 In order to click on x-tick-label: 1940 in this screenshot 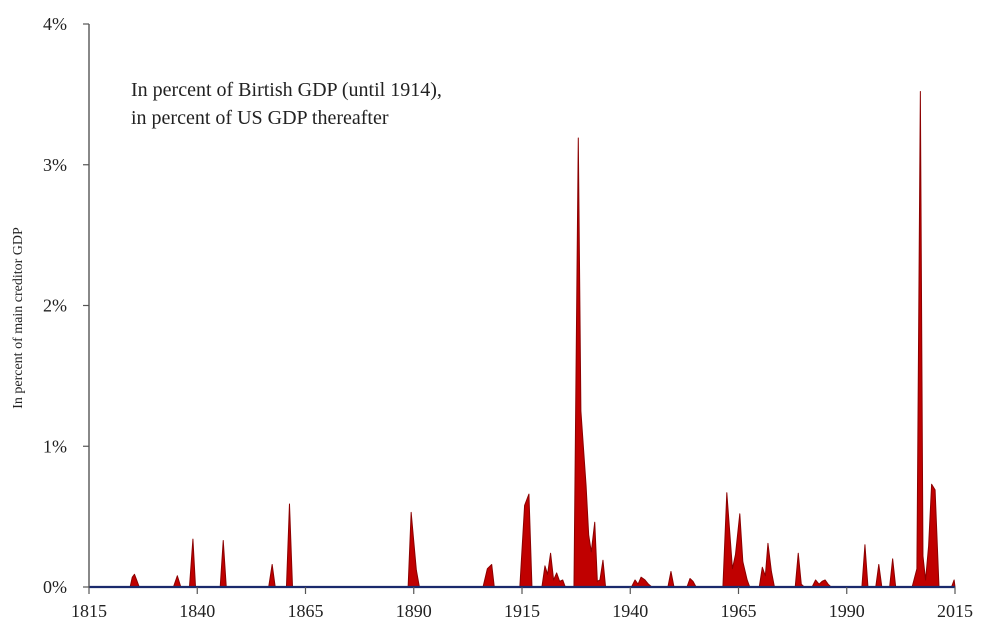, I will do `click(630, 611)`.